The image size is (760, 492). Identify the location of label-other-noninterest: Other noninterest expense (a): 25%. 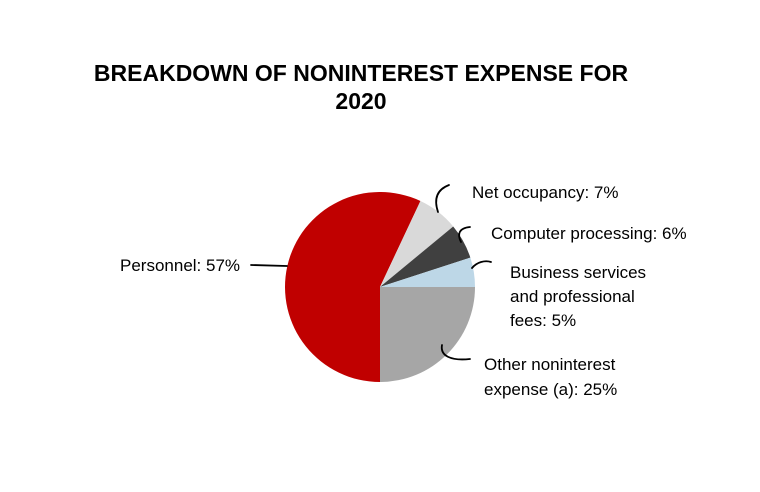
(550, 377).